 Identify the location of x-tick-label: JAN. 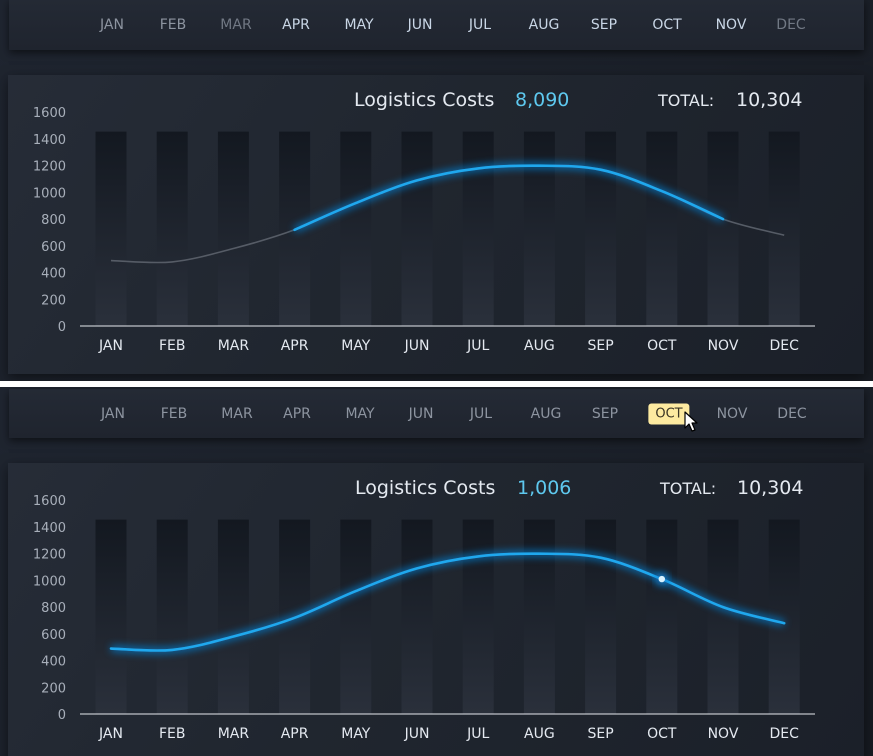
(110, 346).